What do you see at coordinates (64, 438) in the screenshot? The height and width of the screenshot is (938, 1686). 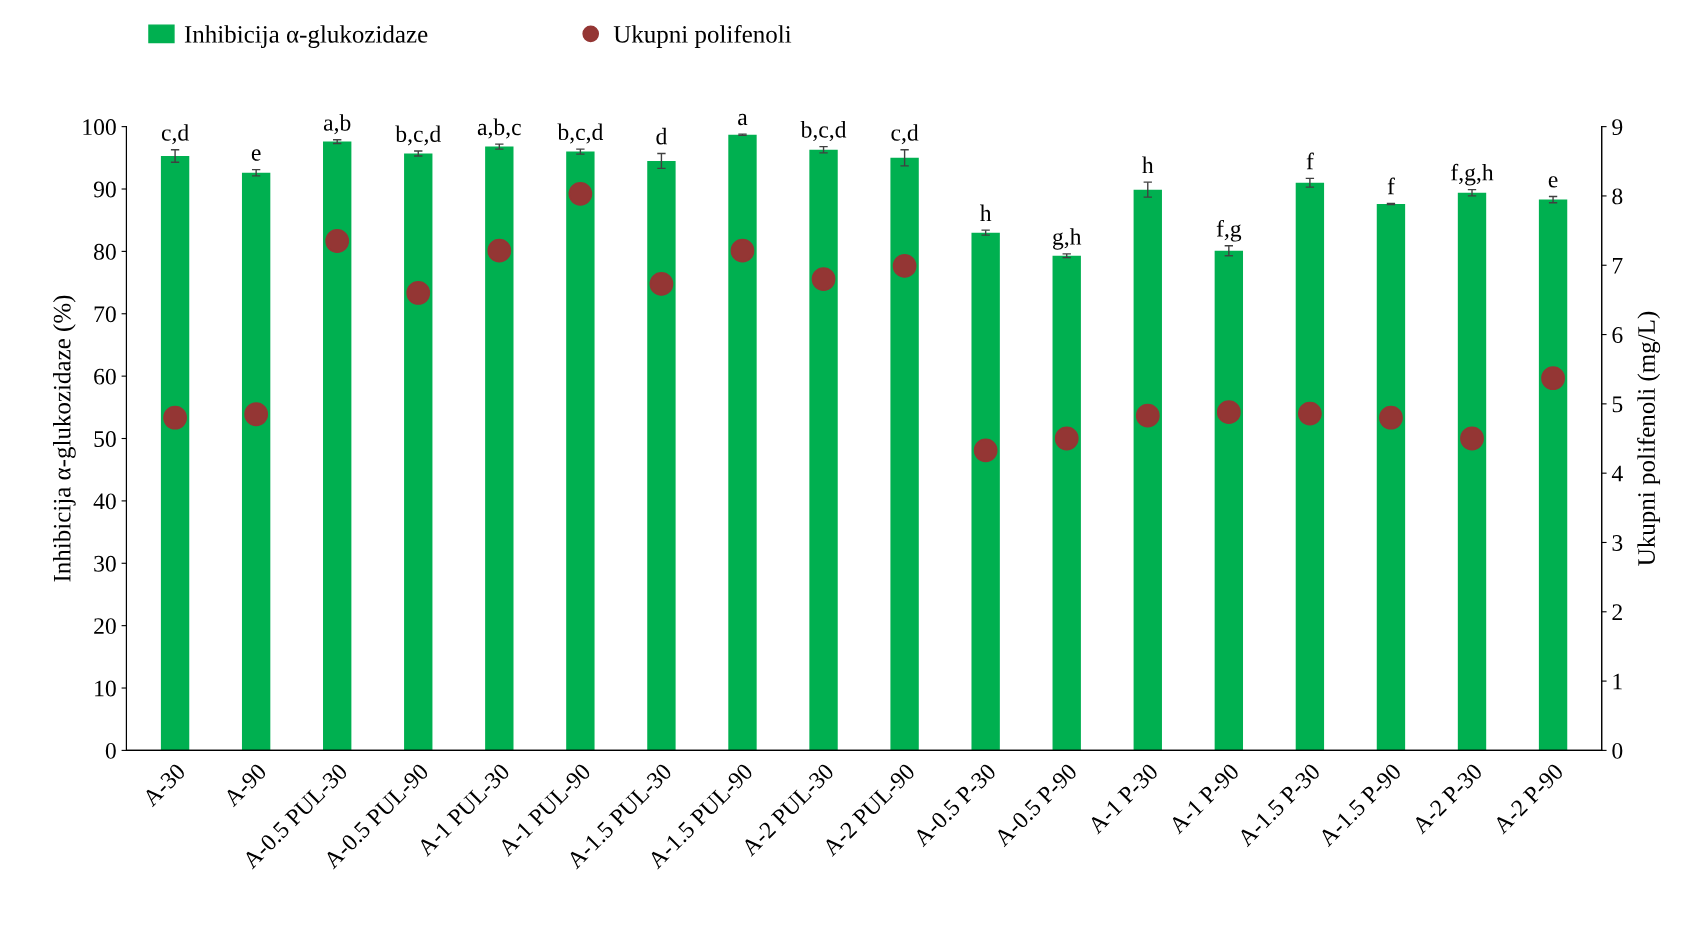 I see `y-axis-title: Inhibicija α-glukozidaze (%)` at bounding box center [64, 438].